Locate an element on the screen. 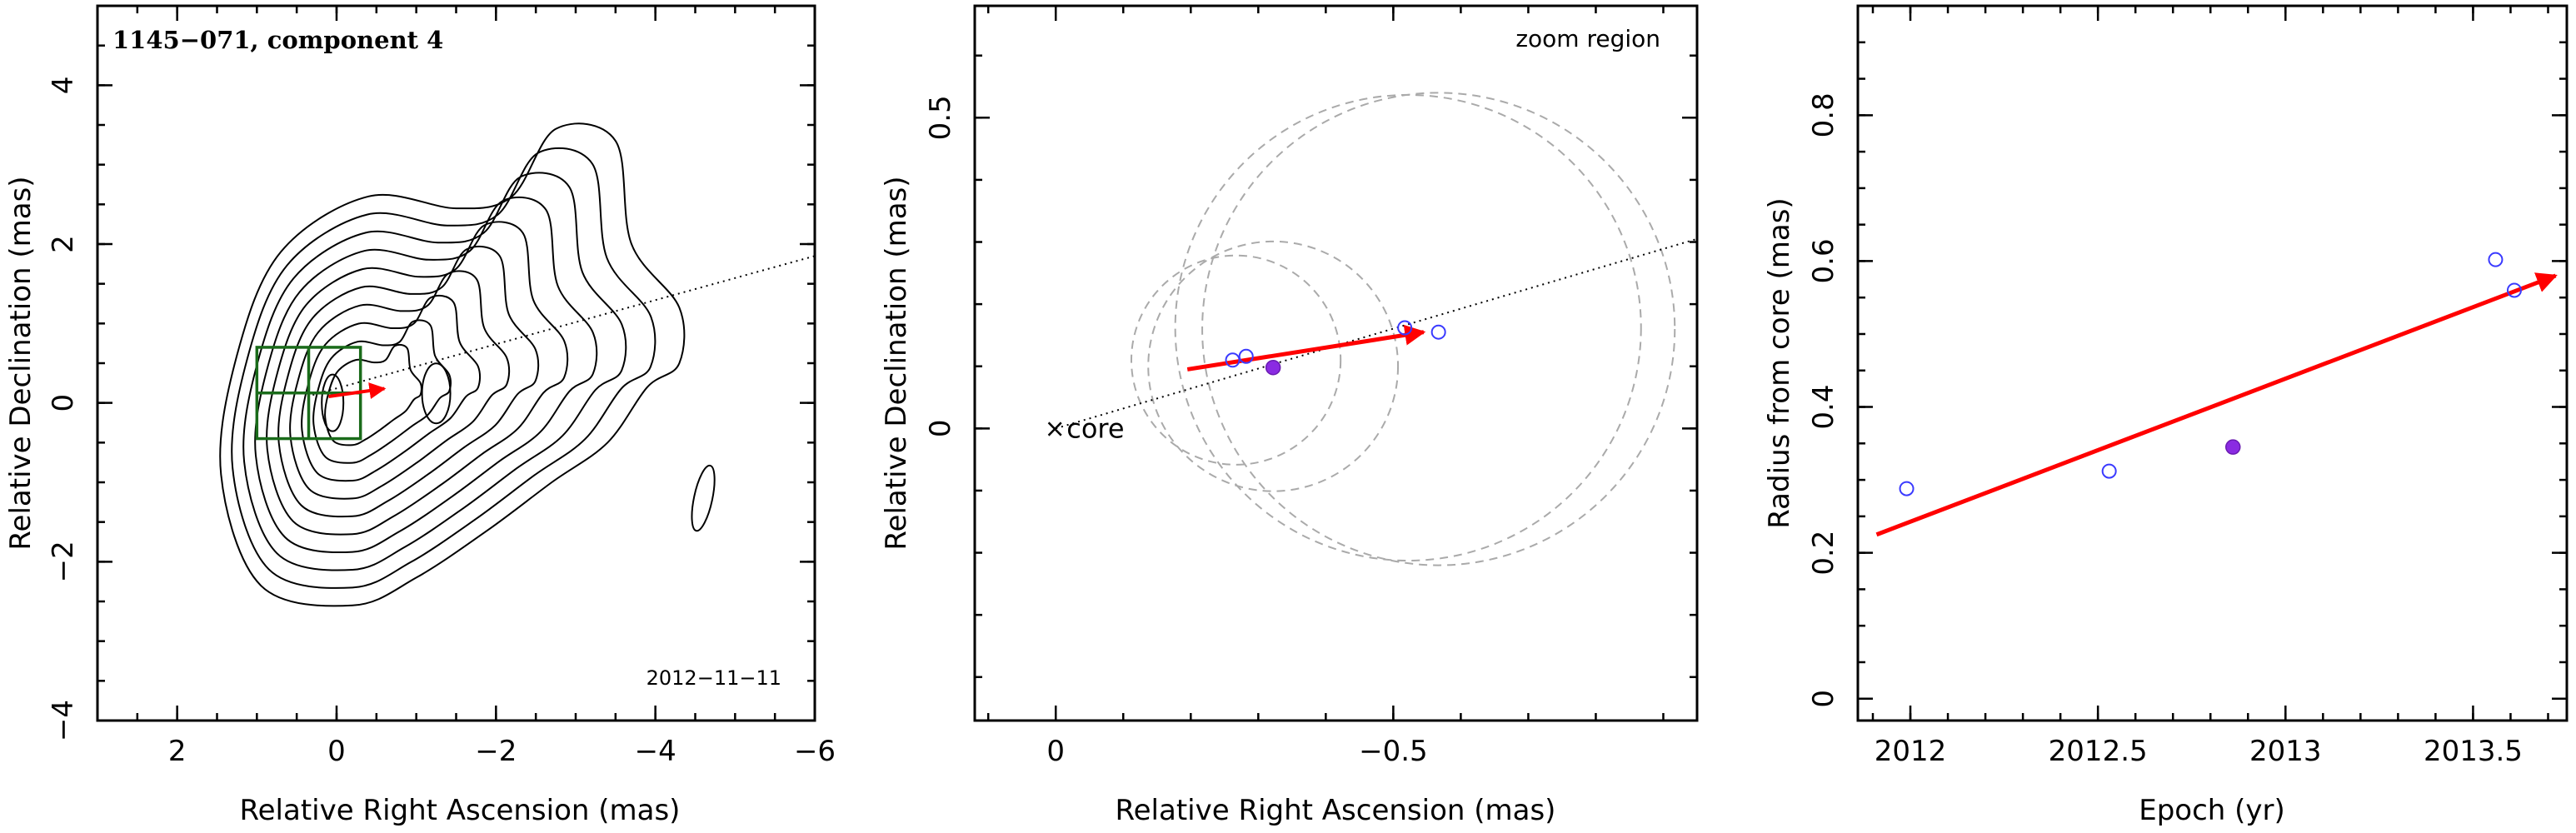 The image size is (2576, 833). p2-points is located at coordinates (1335, 348).